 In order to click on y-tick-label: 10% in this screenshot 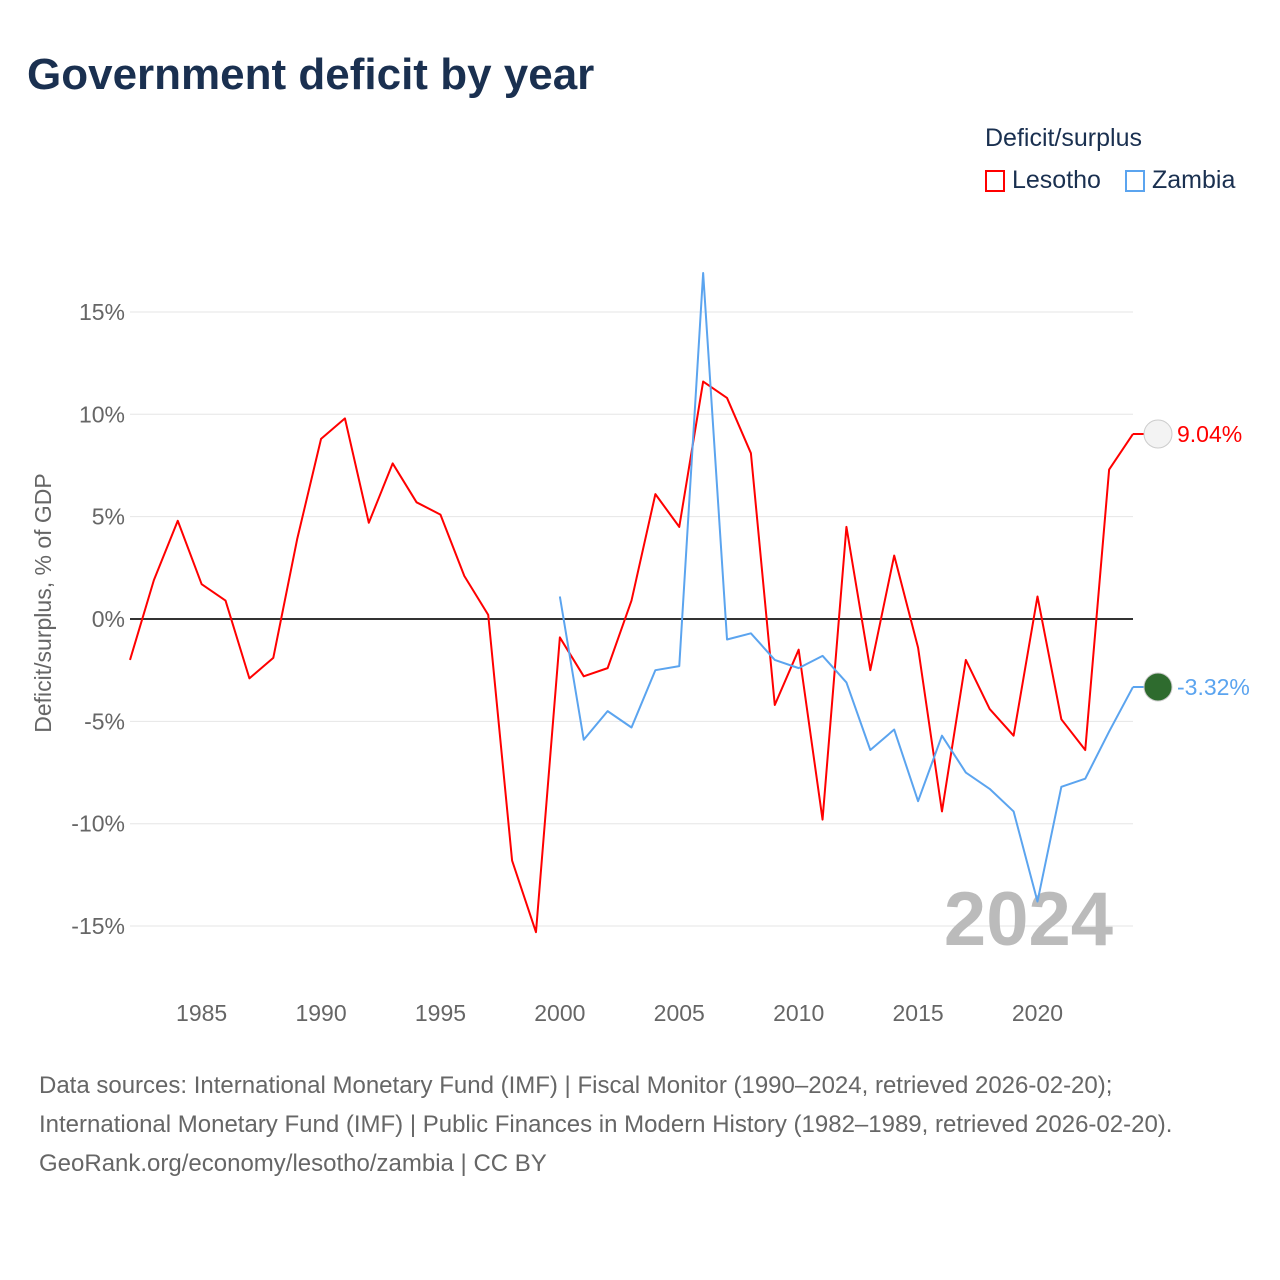, I will do `click(102, 414)`.